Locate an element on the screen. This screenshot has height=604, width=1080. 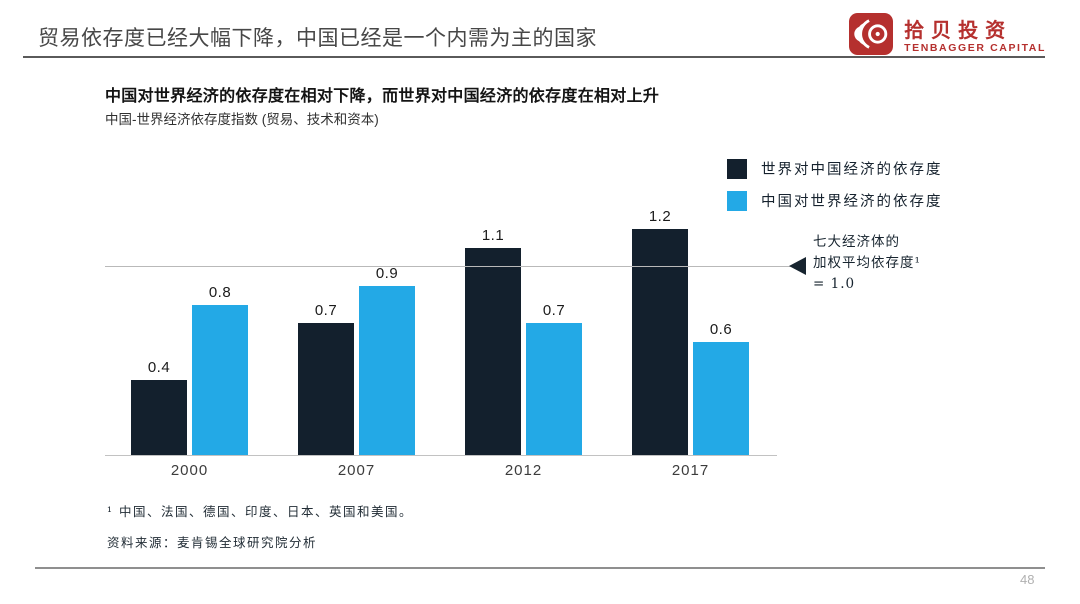
x-axis-label: 2012 is located at coordinates (523, 470).